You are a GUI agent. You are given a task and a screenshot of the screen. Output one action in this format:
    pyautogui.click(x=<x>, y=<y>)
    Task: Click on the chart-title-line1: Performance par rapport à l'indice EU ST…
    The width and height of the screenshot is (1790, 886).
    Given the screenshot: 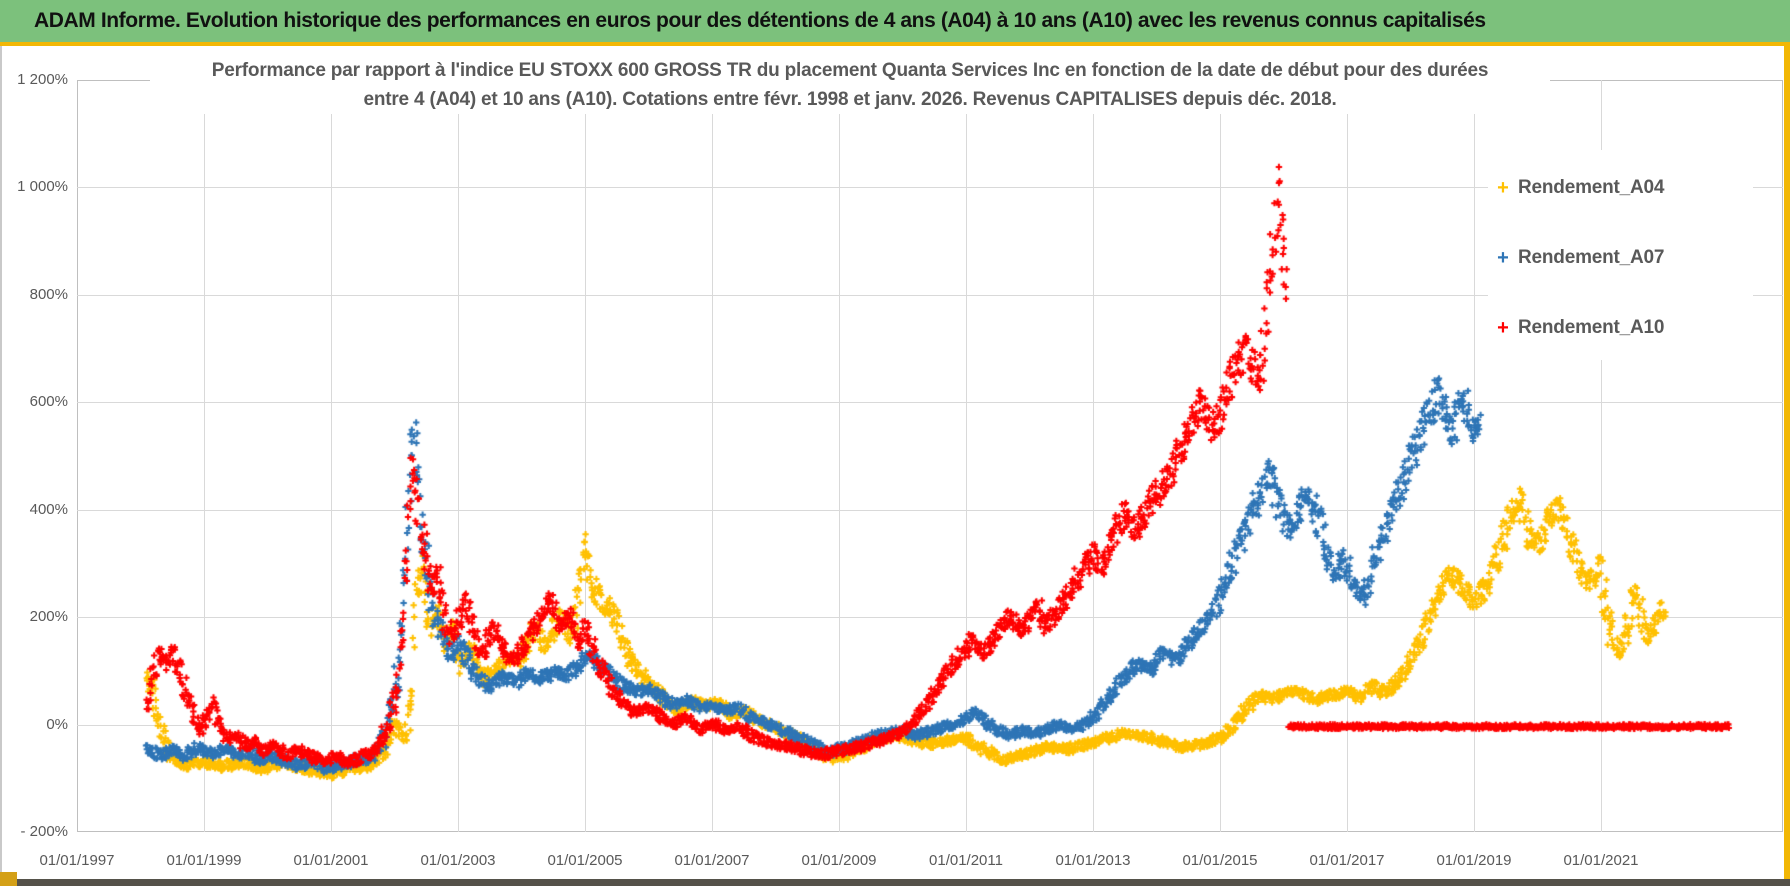 What is the action you would take?
    pyautogui.click(x=850, y=70)
    